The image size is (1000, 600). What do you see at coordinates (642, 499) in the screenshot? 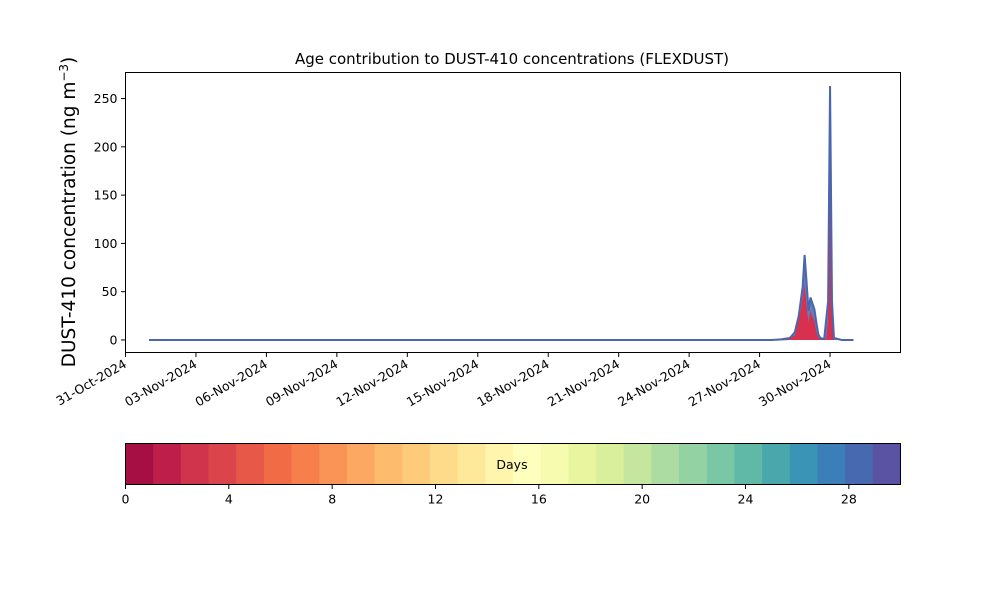
I see `colorbar-tick-label: 20` at bounding box center [642, 499].